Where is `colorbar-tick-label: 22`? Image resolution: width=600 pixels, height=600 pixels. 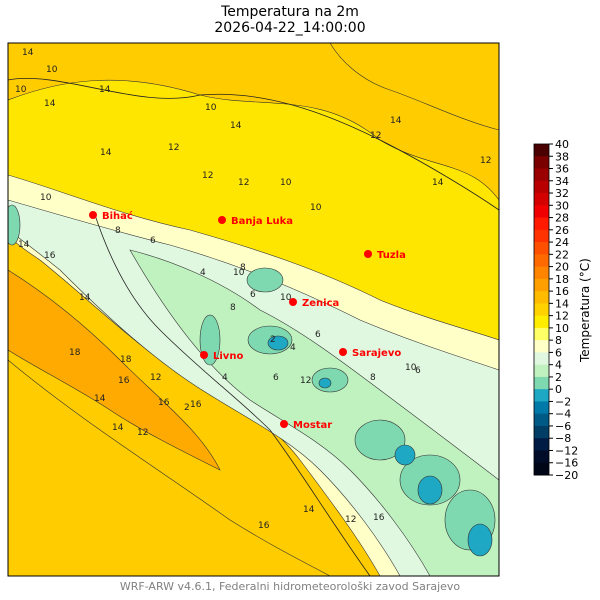 colorbar-tick-label: 22 is located at coordinates (562, 254).